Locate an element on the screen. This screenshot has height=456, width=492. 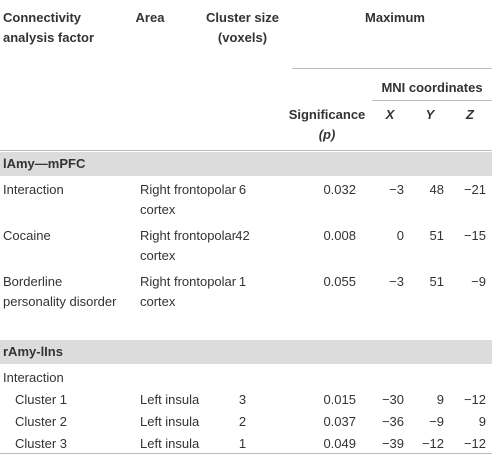
row-label: Borderline personality disorder is located at coordinates (60, 291).